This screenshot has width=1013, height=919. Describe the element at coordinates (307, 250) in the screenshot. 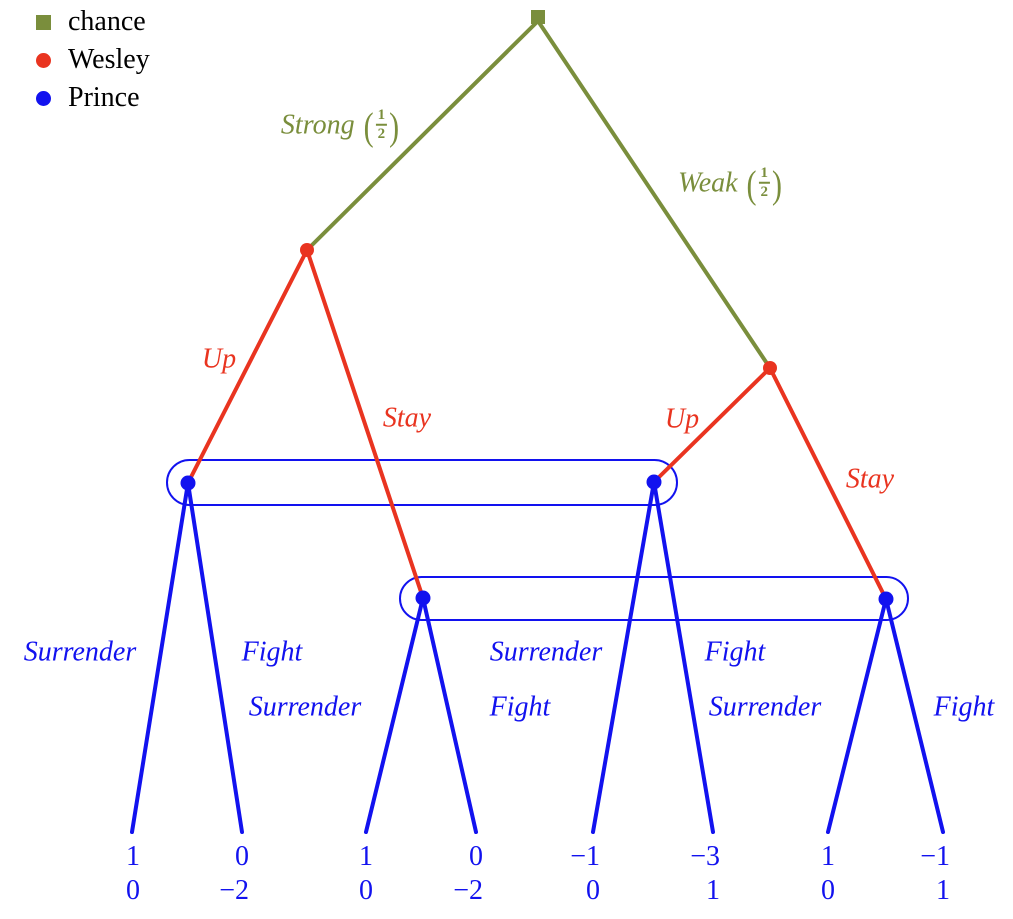

I see `wesley-node-strong` at that location.